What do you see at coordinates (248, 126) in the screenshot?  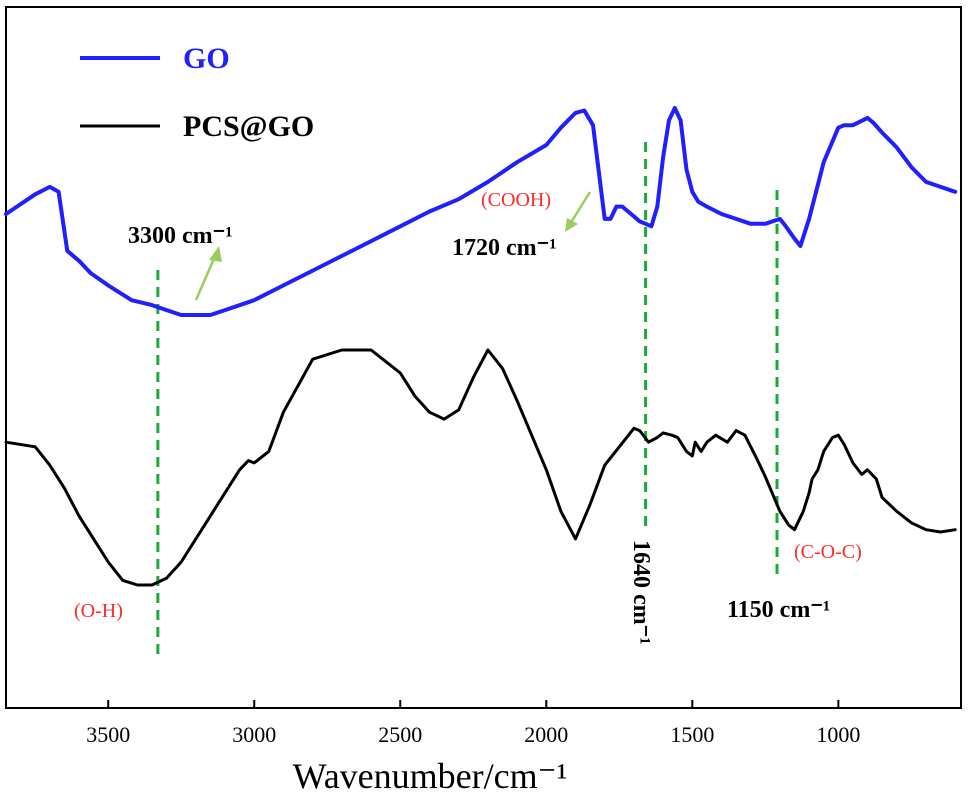 I see `legend-label-pcs-go: PCS@GO` at bounding box center [248, 126].